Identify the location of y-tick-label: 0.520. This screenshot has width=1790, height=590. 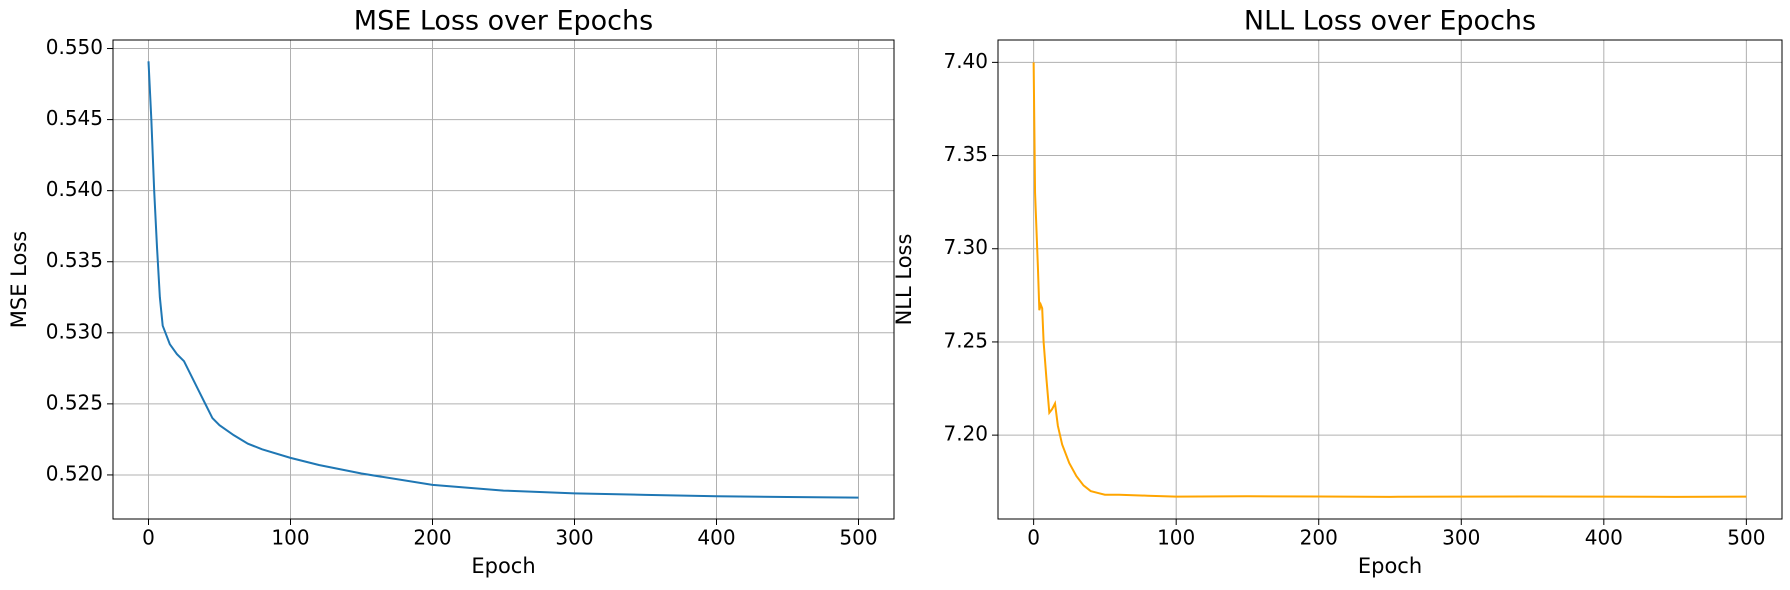
(74, 473).